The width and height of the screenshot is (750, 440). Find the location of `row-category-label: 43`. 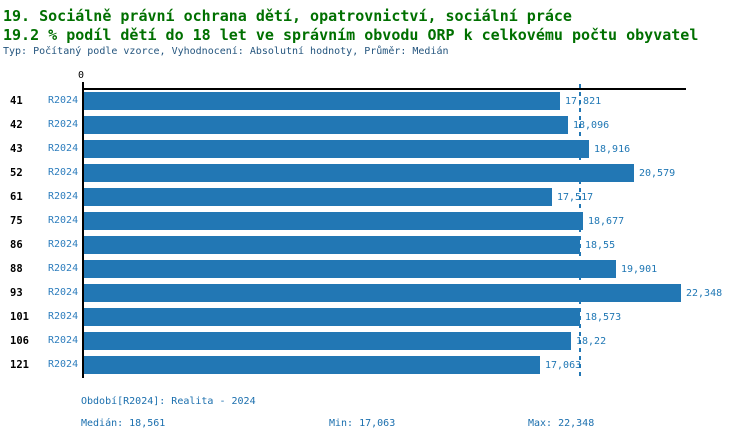

row-category-label: 43 is located at coordinates (16, 149).